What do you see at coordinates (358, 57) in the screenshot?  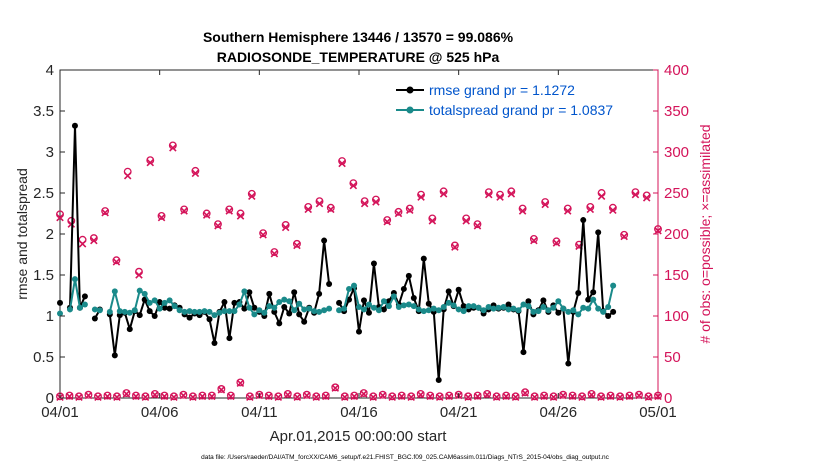 I see `chart-title-line2: RADIOSONDE_TEMPERATURE @ 525 hPa` at bounding box center [358, 57].